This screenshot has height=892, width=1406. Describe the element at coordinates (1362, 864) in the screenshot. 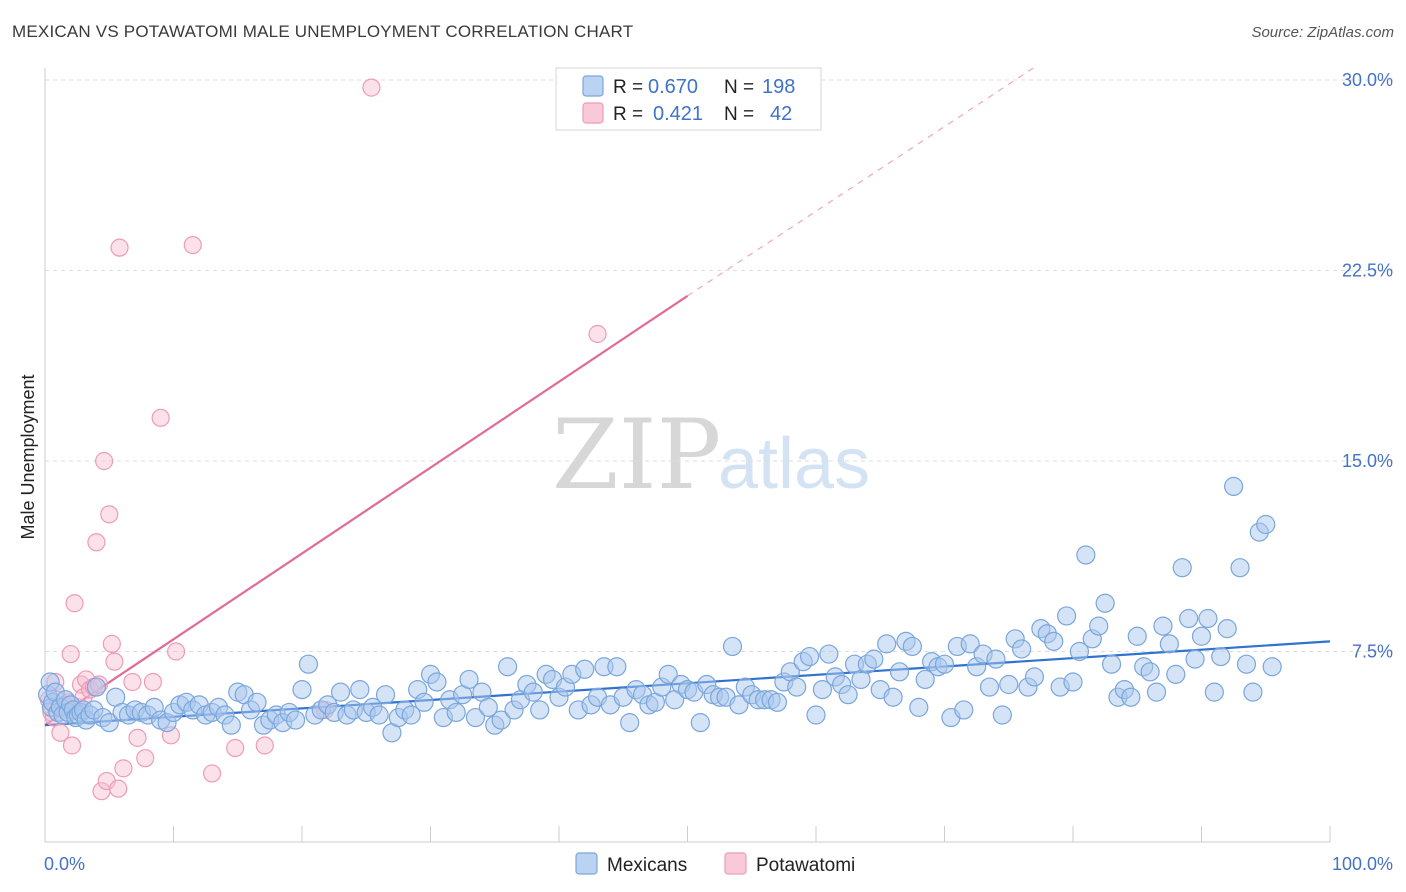

I see `x-tick-label-max: 100.0%` at that location.